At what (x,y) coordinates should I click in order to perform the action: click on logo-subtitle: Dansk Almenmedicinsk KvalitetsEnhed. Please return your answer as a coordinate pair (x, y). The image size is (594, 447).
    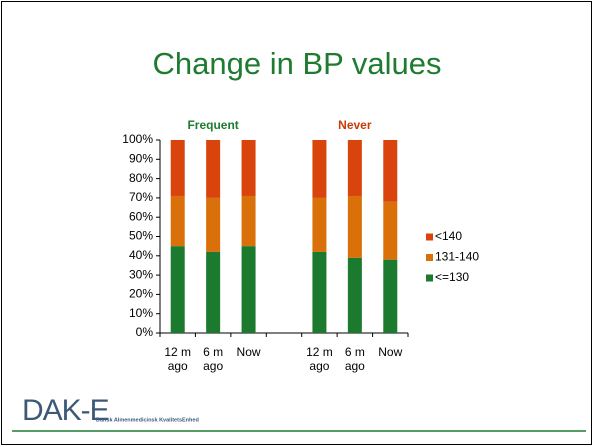
    Looking at the image, I should click on (147, 420).